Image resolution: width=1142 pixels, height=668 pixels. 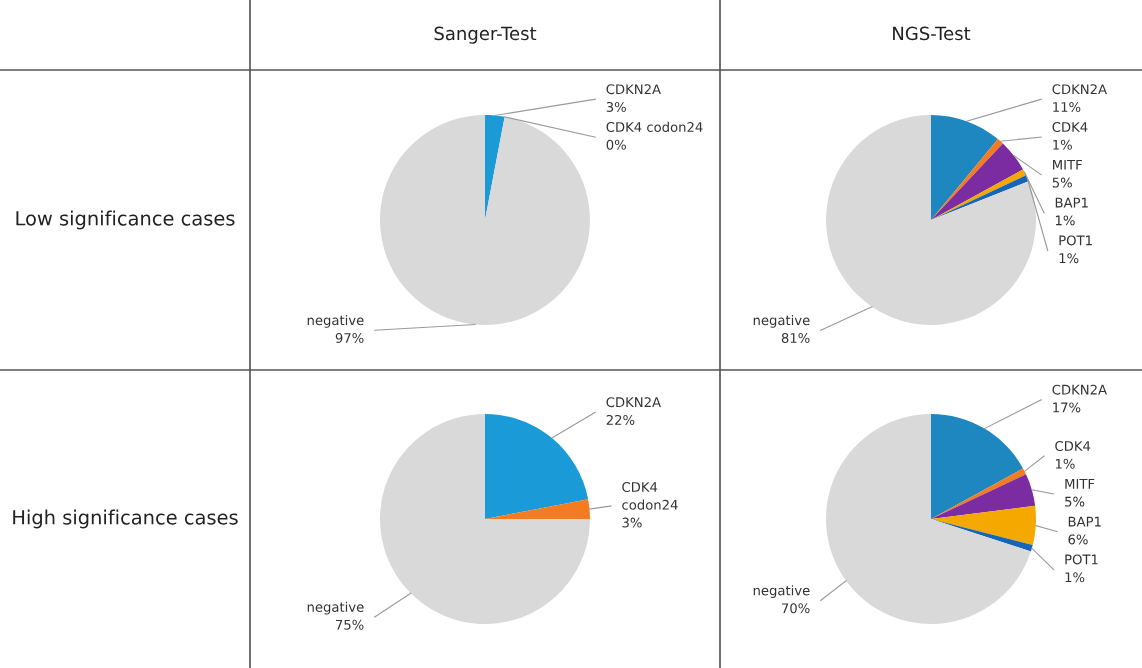 I want to click on text: Low significance cases, so click(x=125, y=220).